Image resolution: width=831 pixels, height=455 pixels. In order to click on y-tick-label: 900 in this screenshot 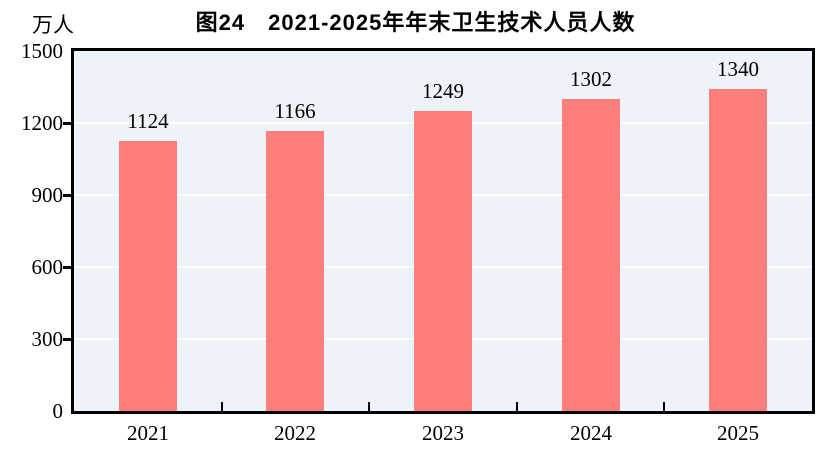, I will do `click(47, 195)`.